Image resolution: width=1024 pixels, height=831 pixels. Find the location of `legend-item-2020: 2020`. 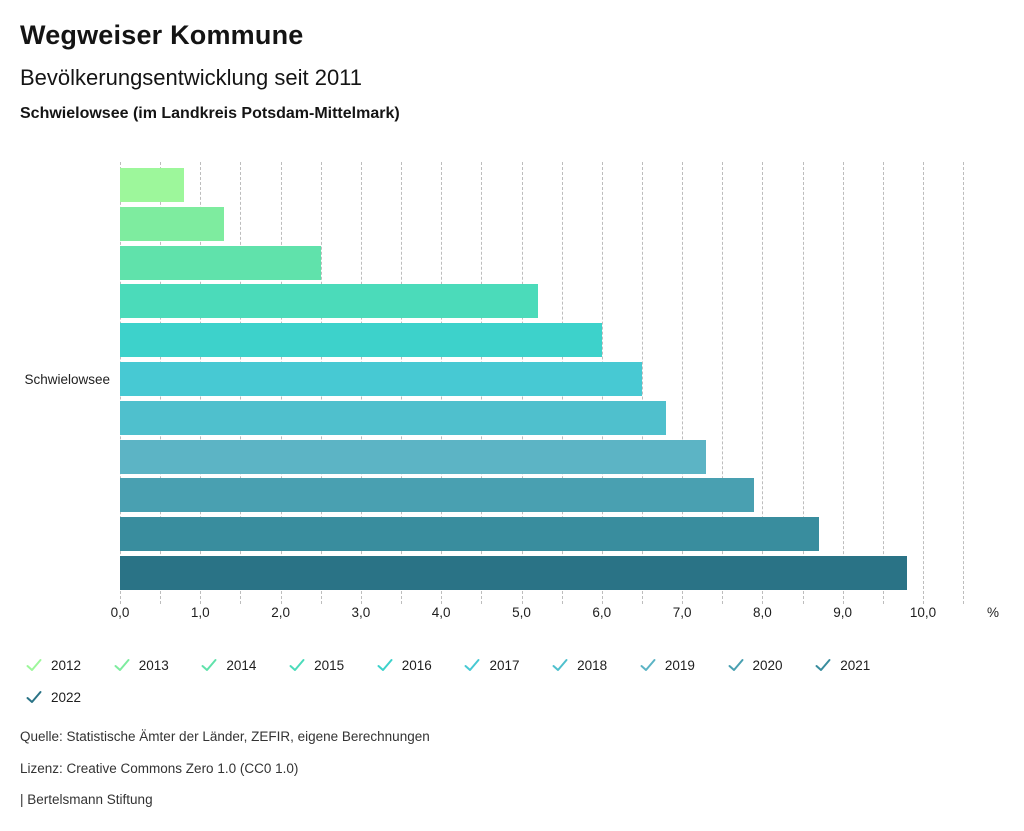

legend-item-2020: 2020 is located at coordinates (772, 665).